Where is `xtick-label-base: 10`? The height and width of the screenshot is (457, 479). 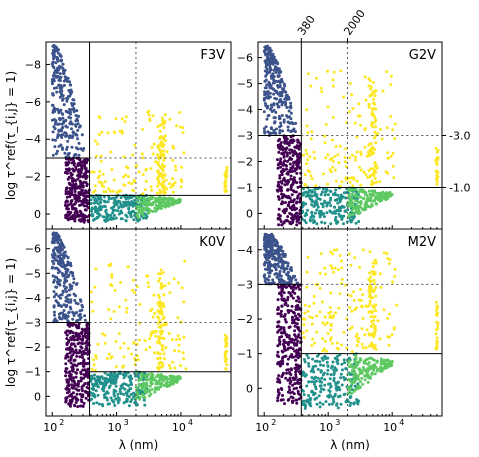
xtick-label-base: 10 is located at coordinates (50, 427).